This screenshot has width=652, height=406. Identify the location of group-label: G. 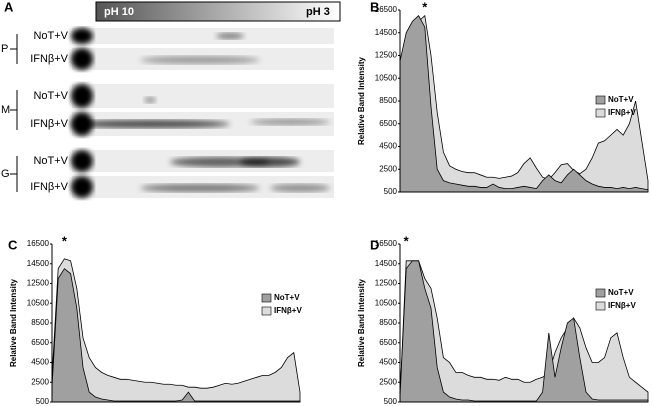
(5, 174).